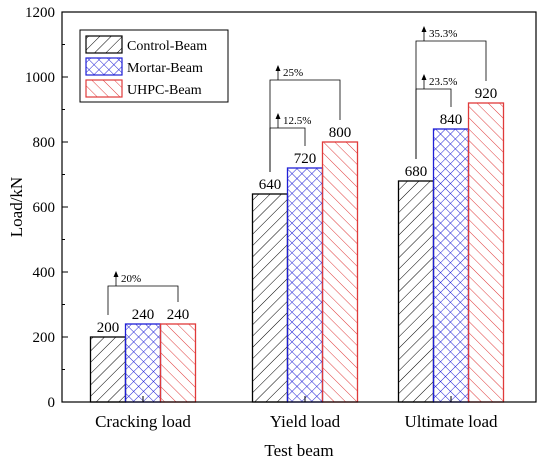  Describe the element at coordinates (293, 73) in the screenshot. I see `annotation-text: 25%` at that location.